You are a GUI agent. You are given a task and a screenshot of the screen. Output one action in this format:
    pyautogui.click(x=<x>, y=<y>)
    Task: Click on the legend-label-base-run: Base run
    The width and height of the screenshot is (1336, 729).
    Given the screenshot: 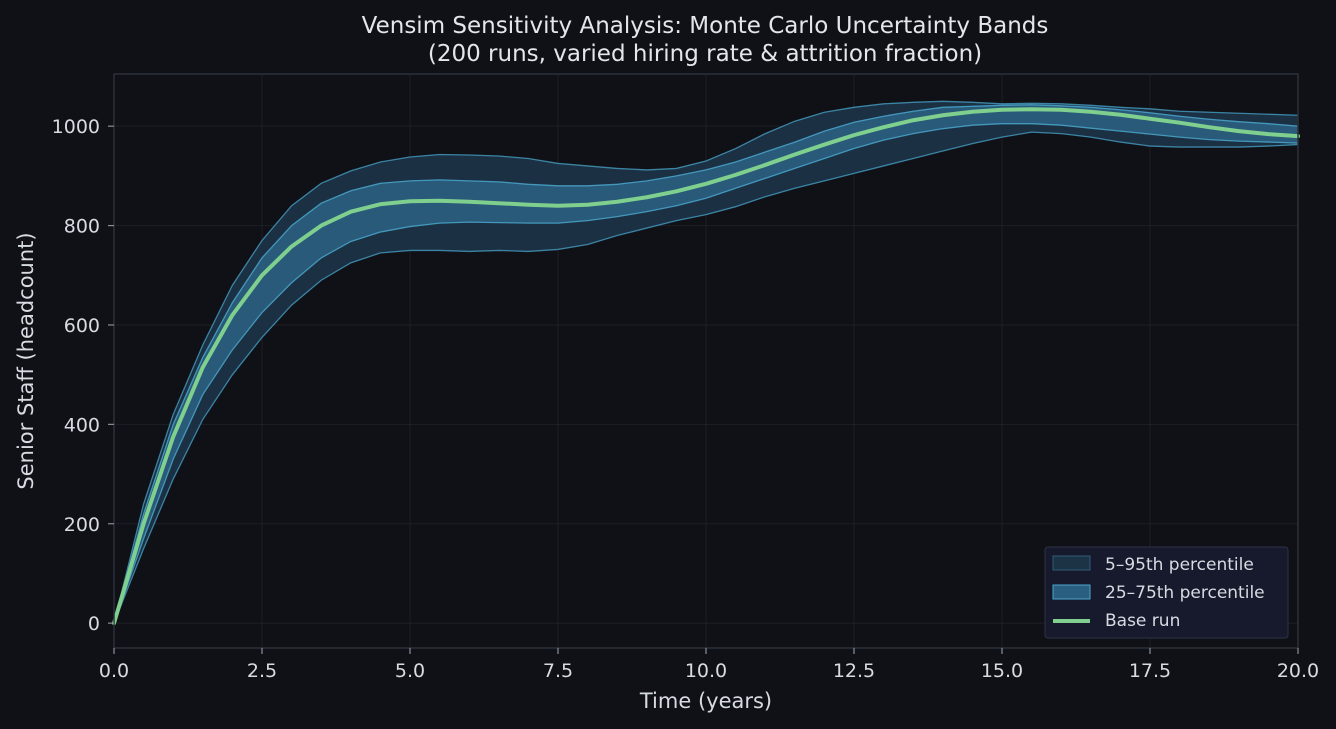 What is the action you would take?
    pyautogui.click(x=1142, y=621)
    